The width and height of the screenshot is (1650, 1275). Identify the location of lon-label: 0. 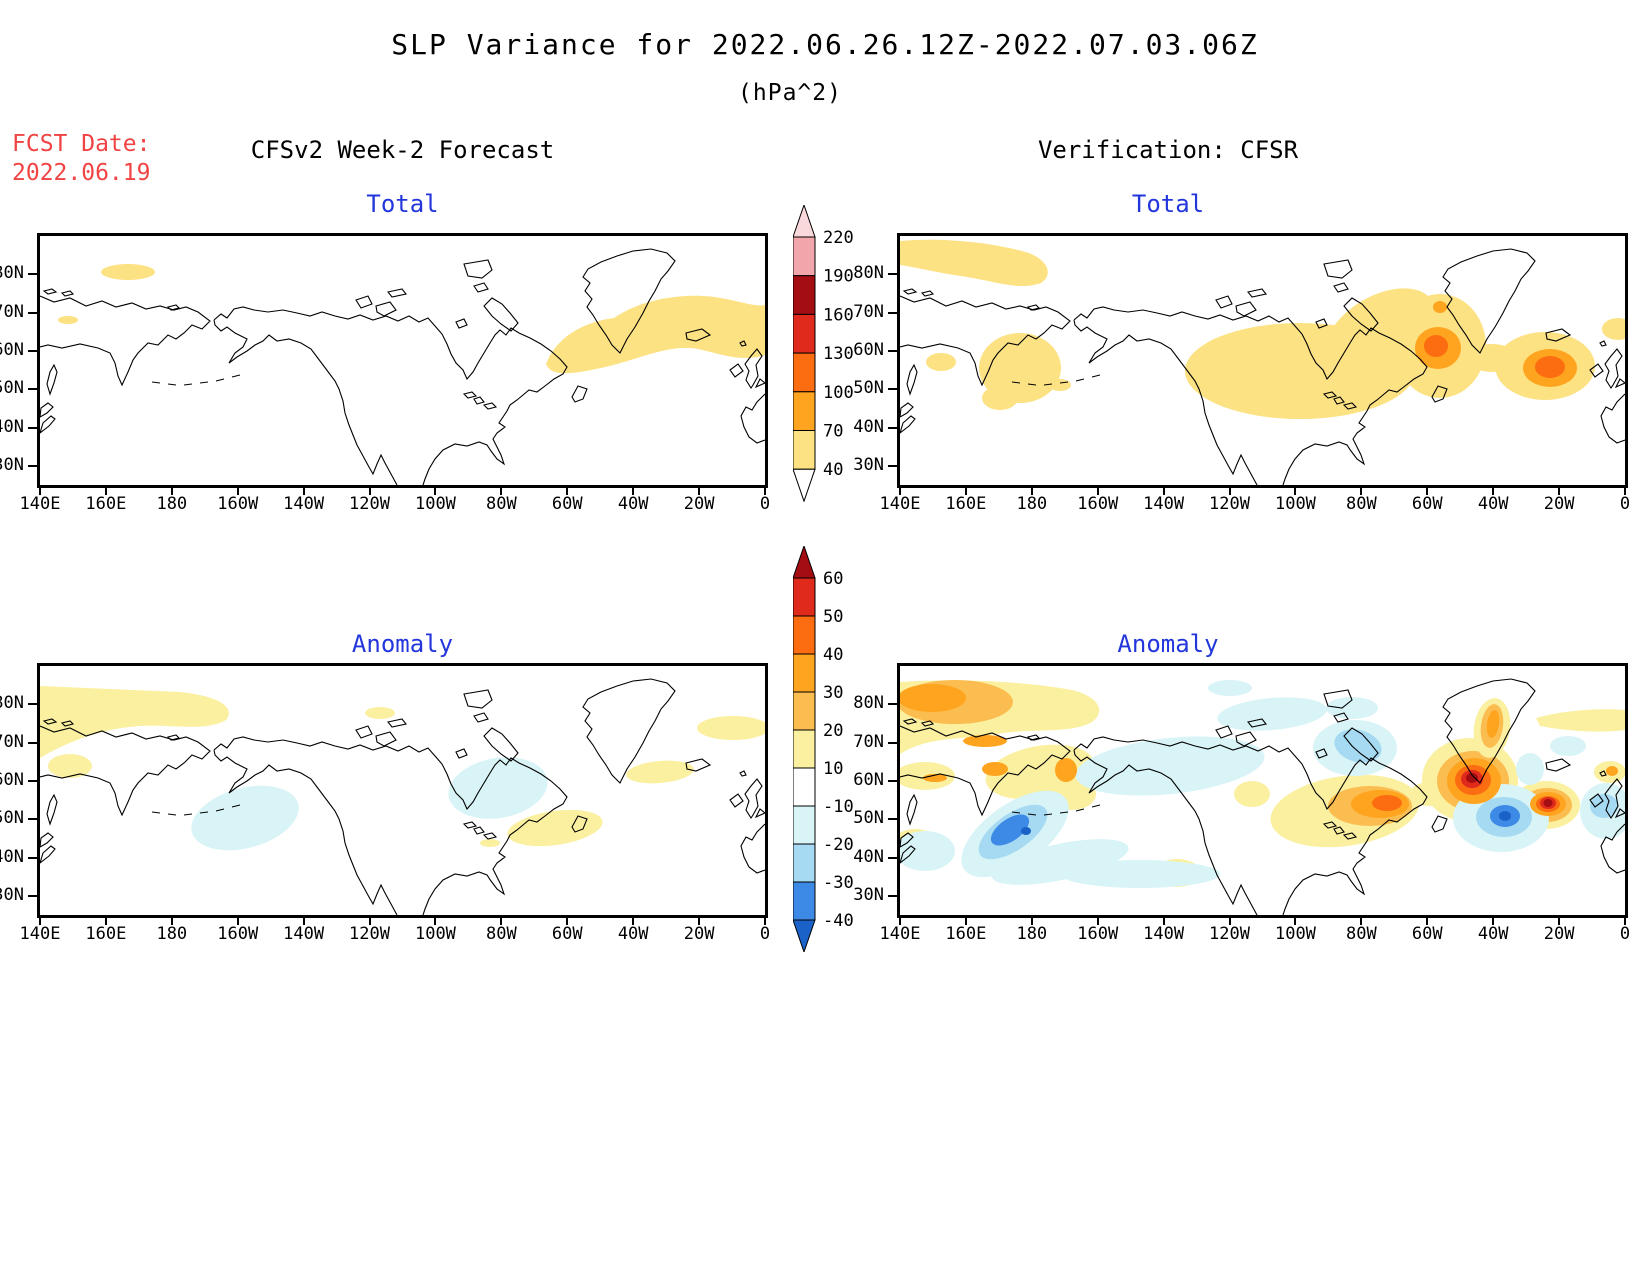
(765, 934).